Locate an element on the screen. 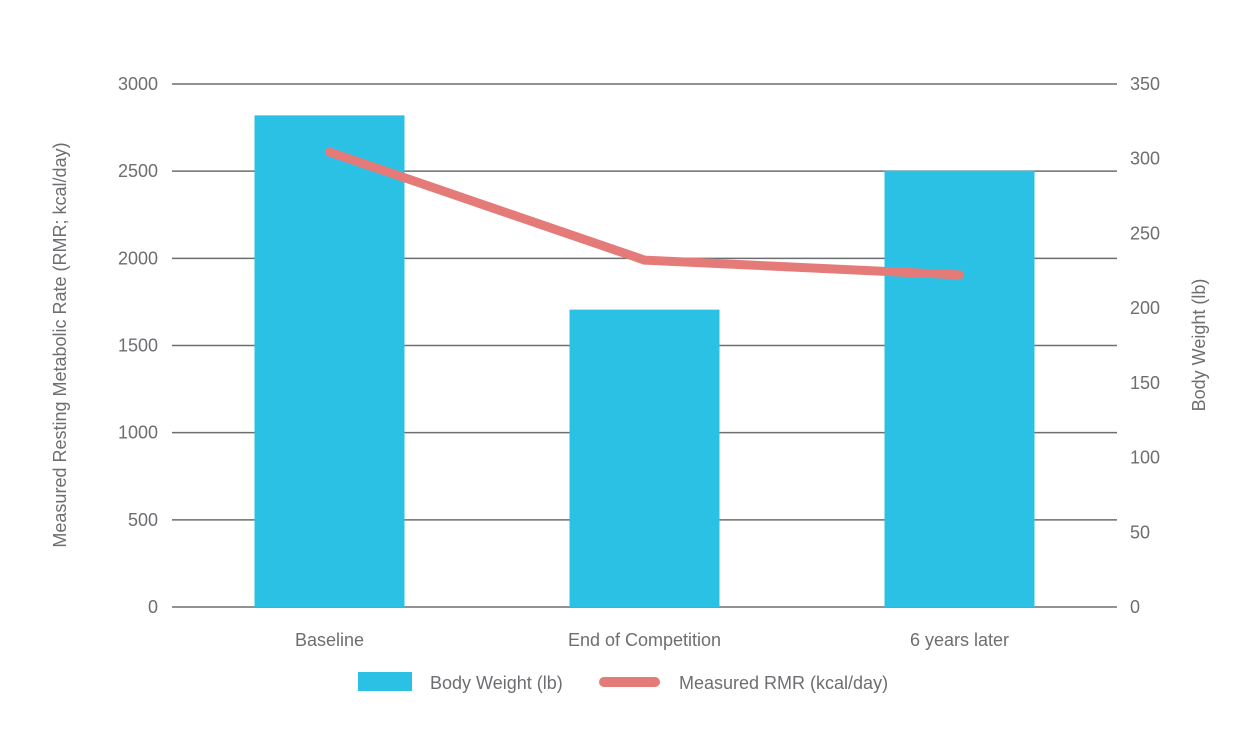 The height and width of the screenshot is (736, 1251). right-axis-title: Body Weight (lb) is located at coordinates (1199, 345).